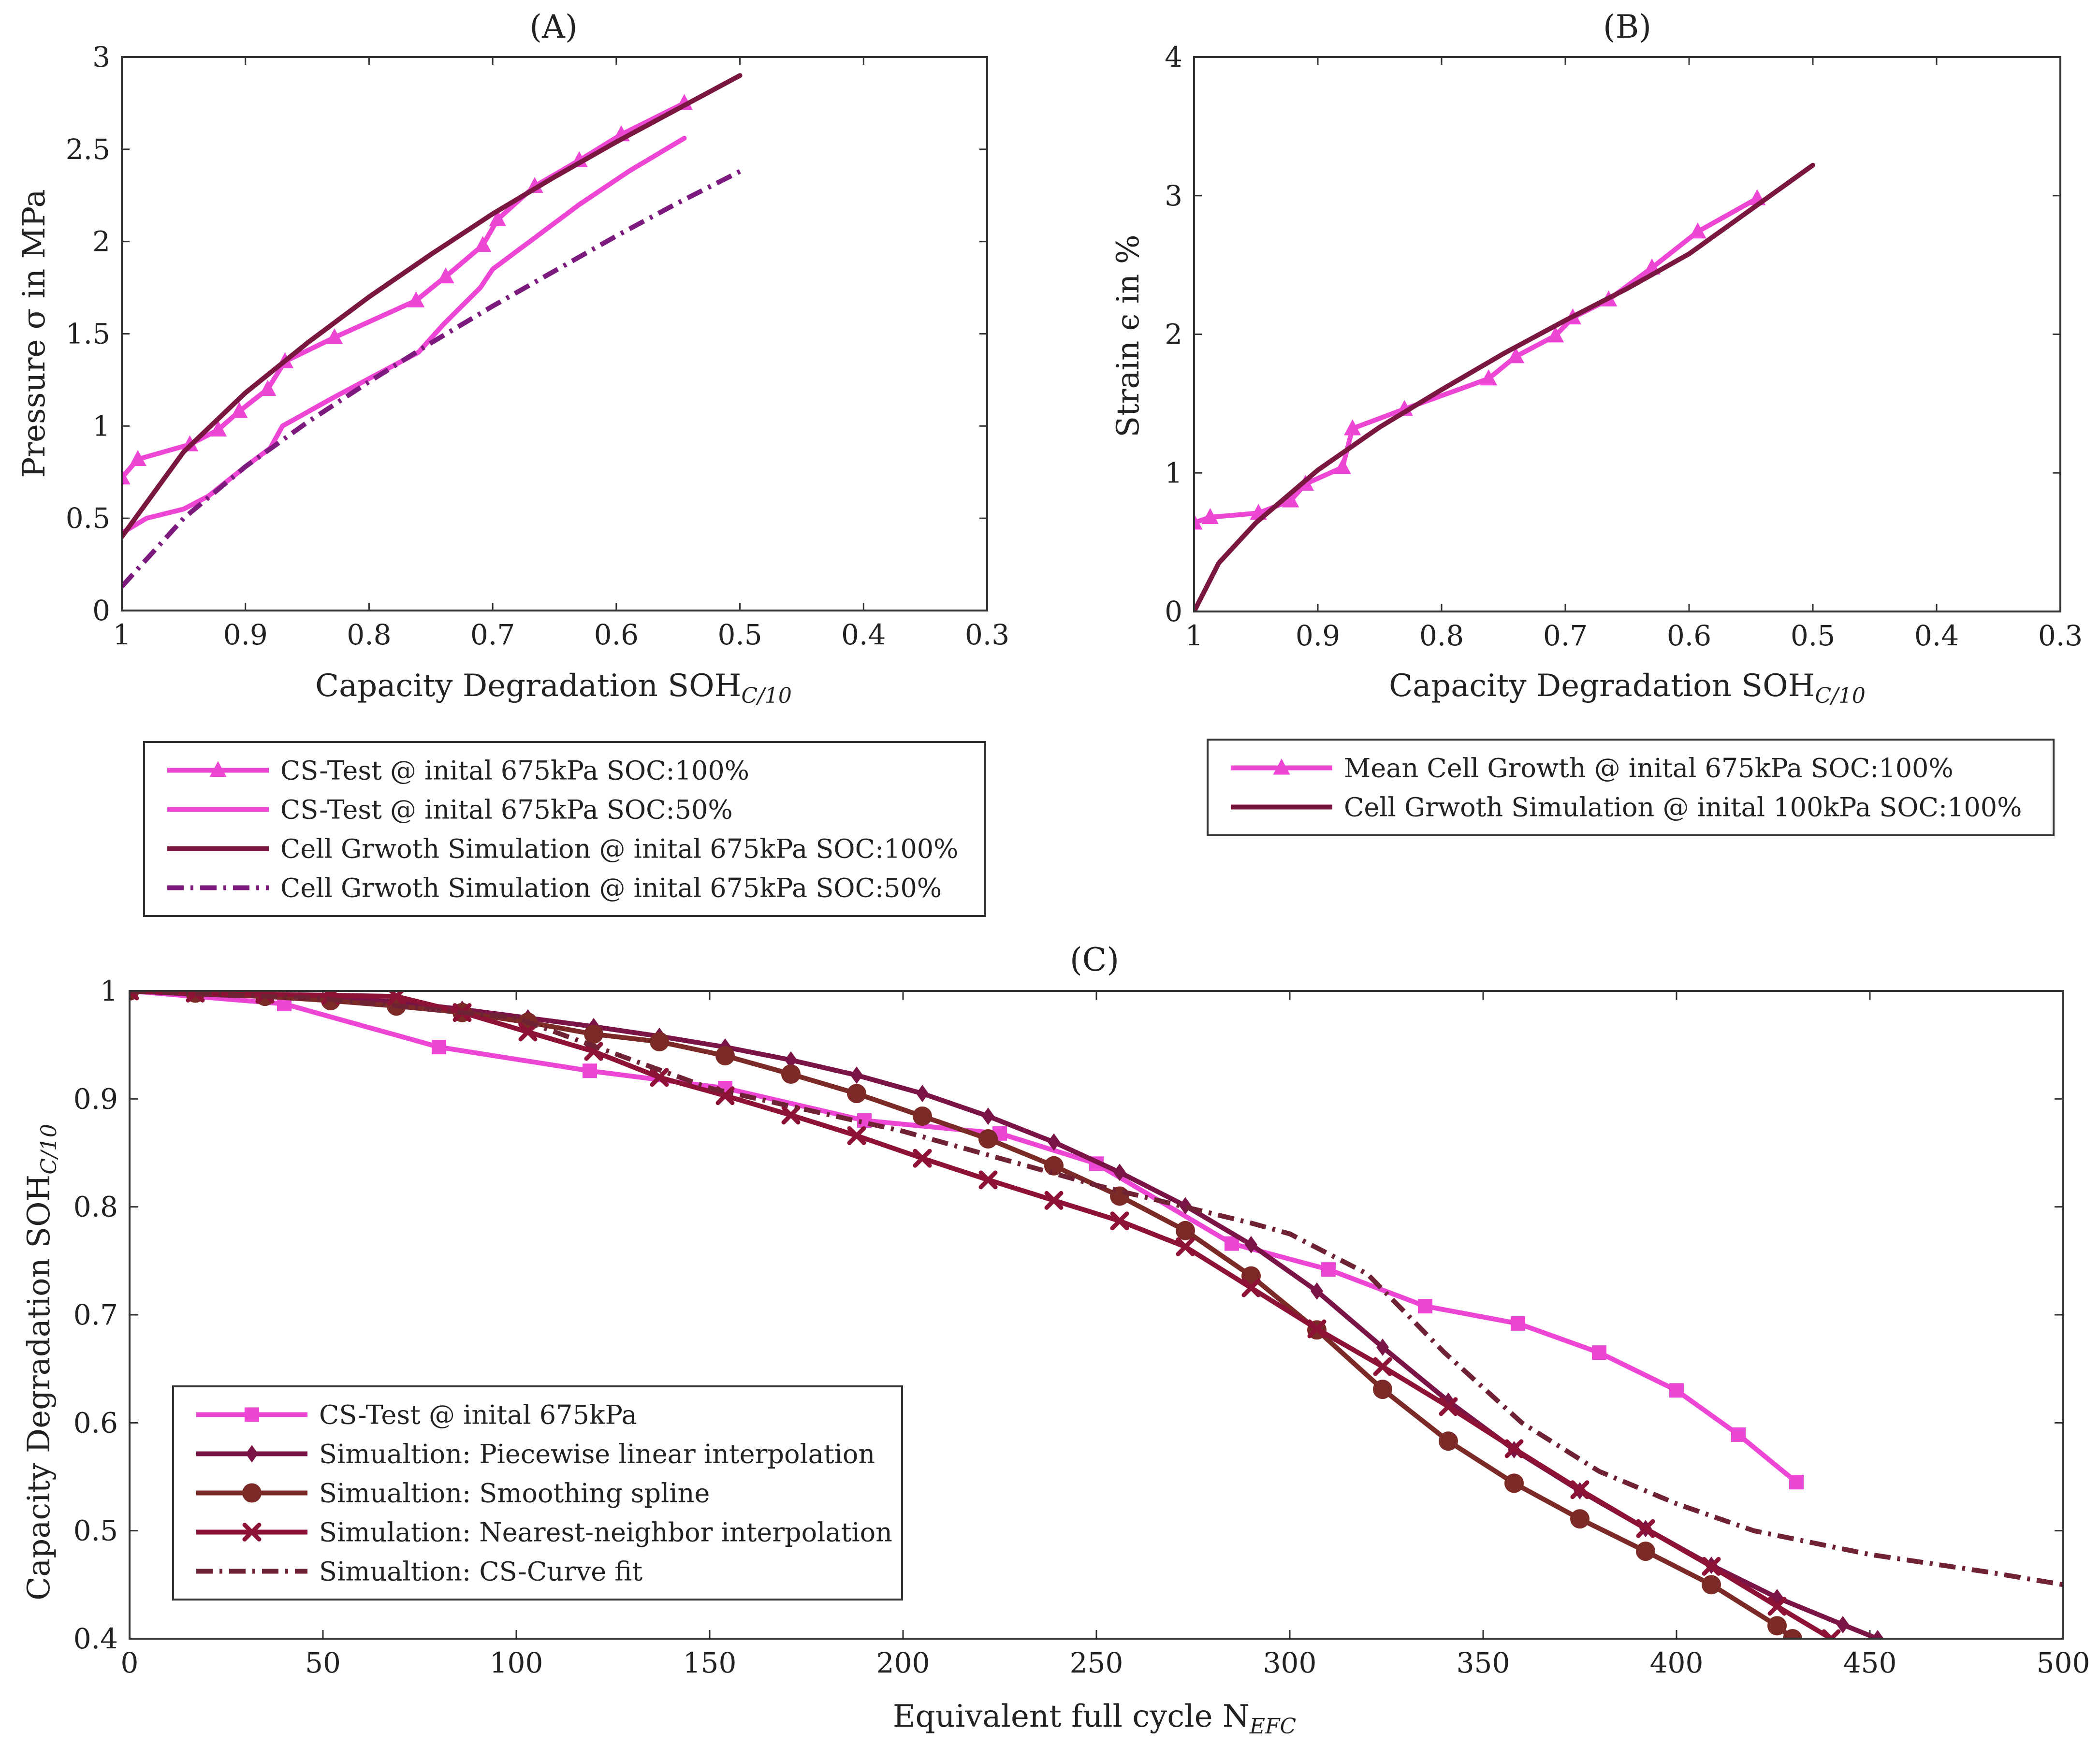 The image size is (2100, 1746). What do you see at coordinates (903, 1663) in the screenshot?
I see `panel-c-xtick-label: 200` at bounding box center [903, 1663].